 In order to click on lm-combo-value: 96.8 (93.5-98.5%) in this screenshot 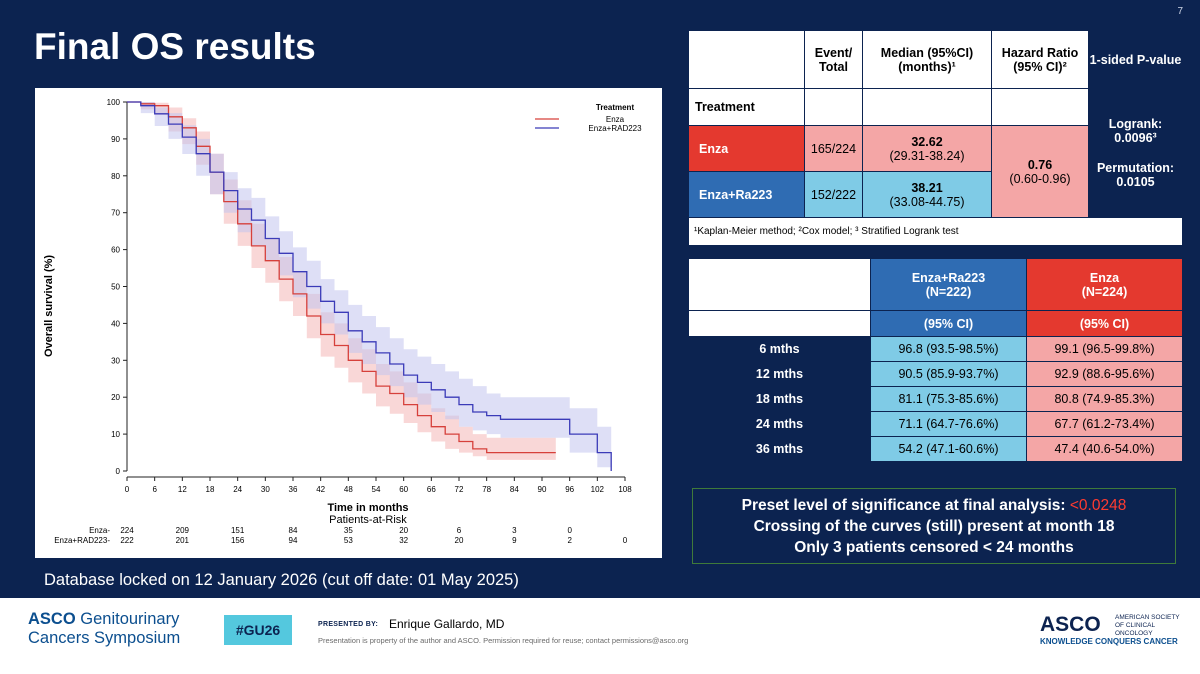, I will do `click(948, 349)`.